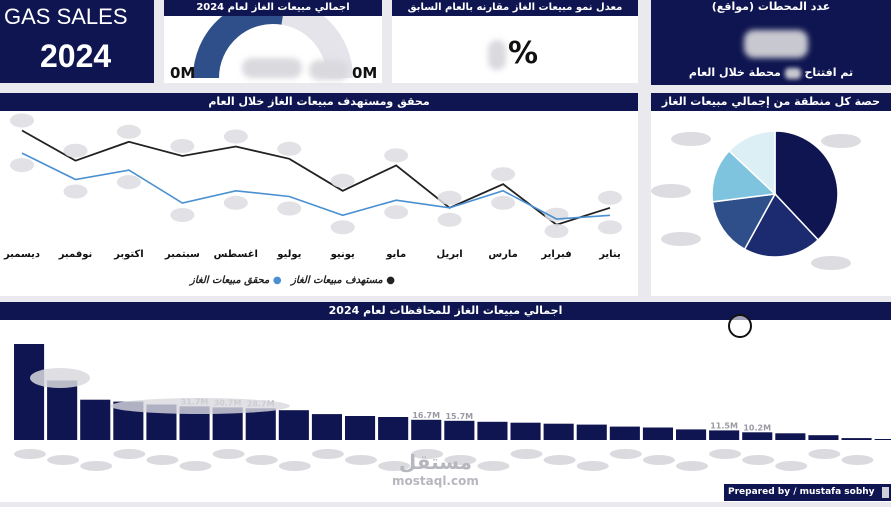 The image size is (891, 507). Describe the element at coordinates (724, 425) in the screenshot. I see `bar-value-label: 11.5M` at that location.